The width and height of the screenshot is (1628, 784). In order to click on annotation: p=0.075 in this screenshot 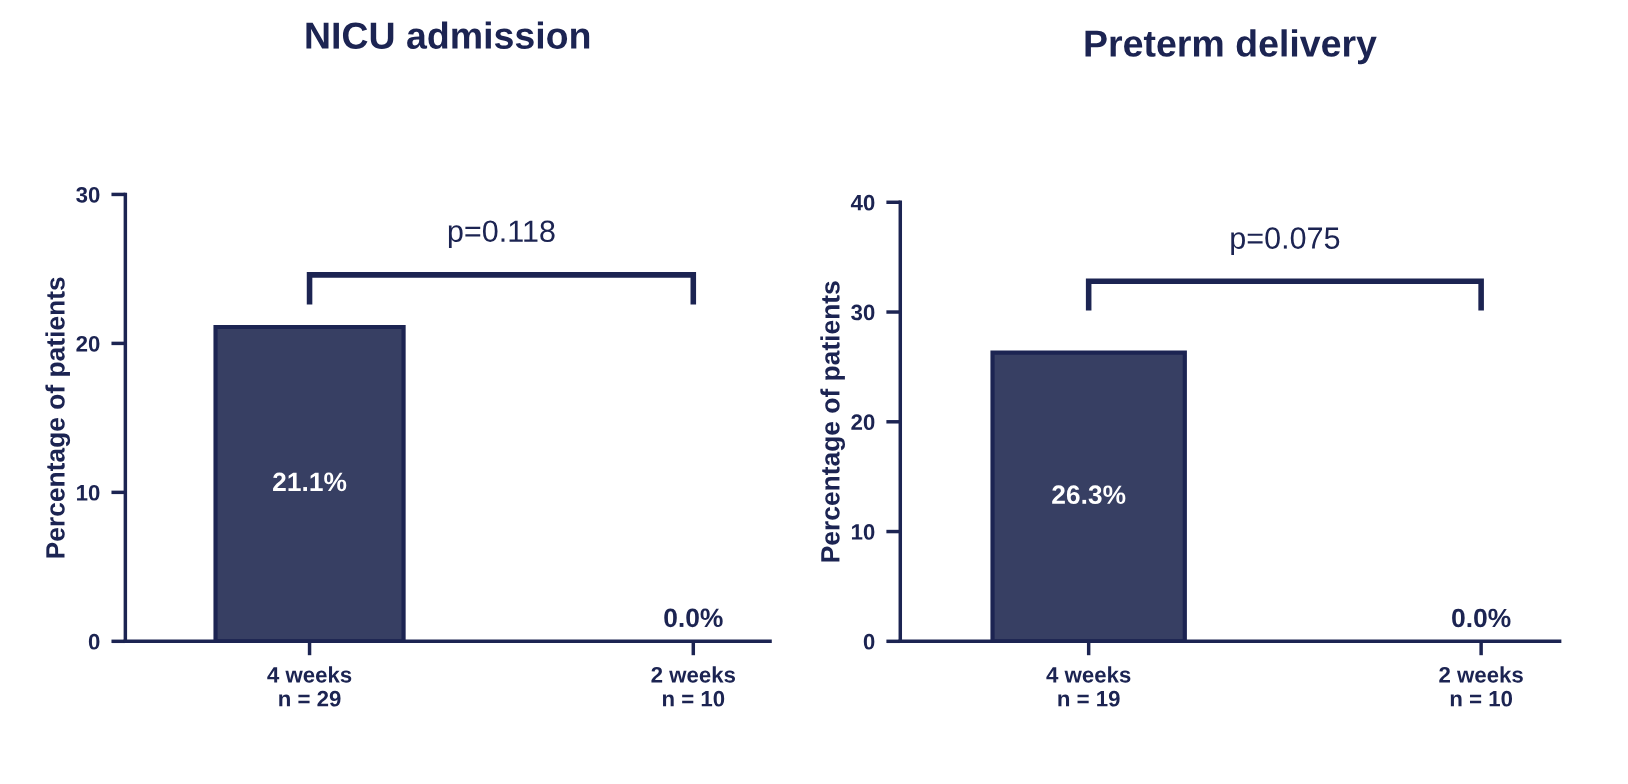, I will do `click(1285, 241)`.